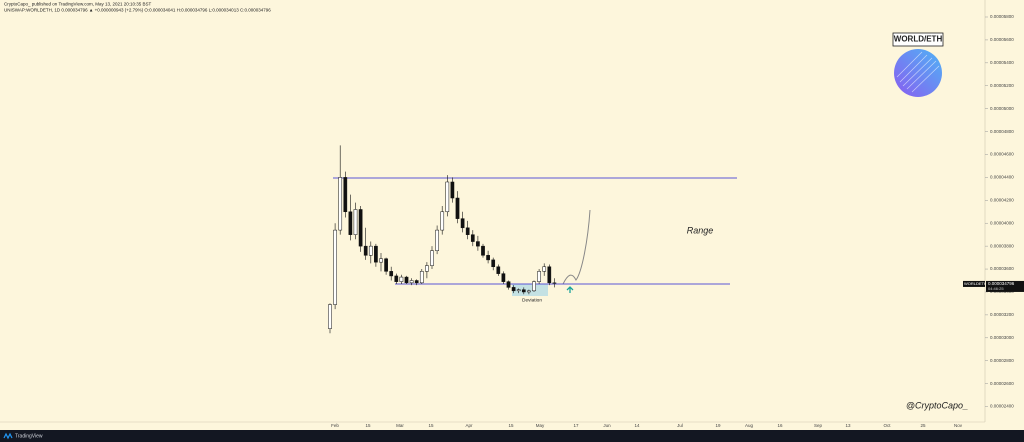 The width and height of the screenshot is (1024, 442). I want to click on x-tick-label: 13, so click(848, 425).